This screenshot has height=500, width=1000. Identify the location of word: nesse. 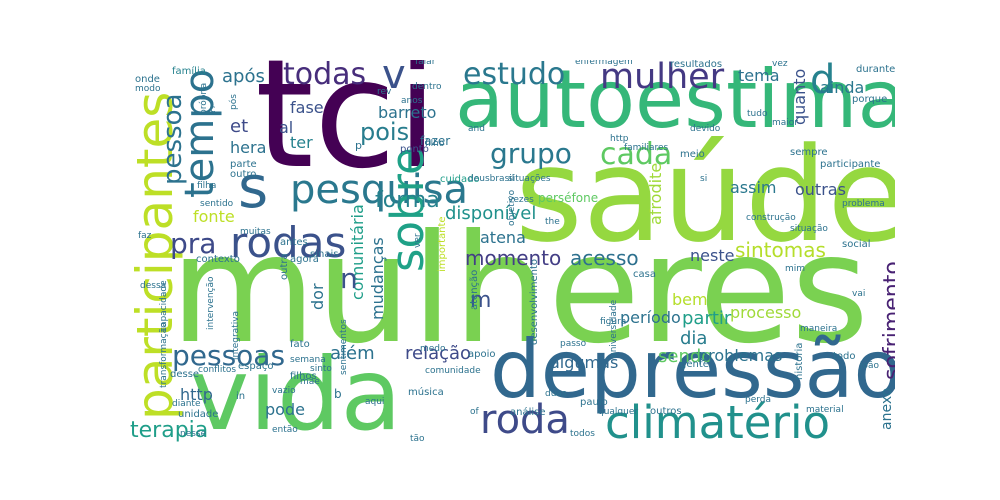
(193, 434).